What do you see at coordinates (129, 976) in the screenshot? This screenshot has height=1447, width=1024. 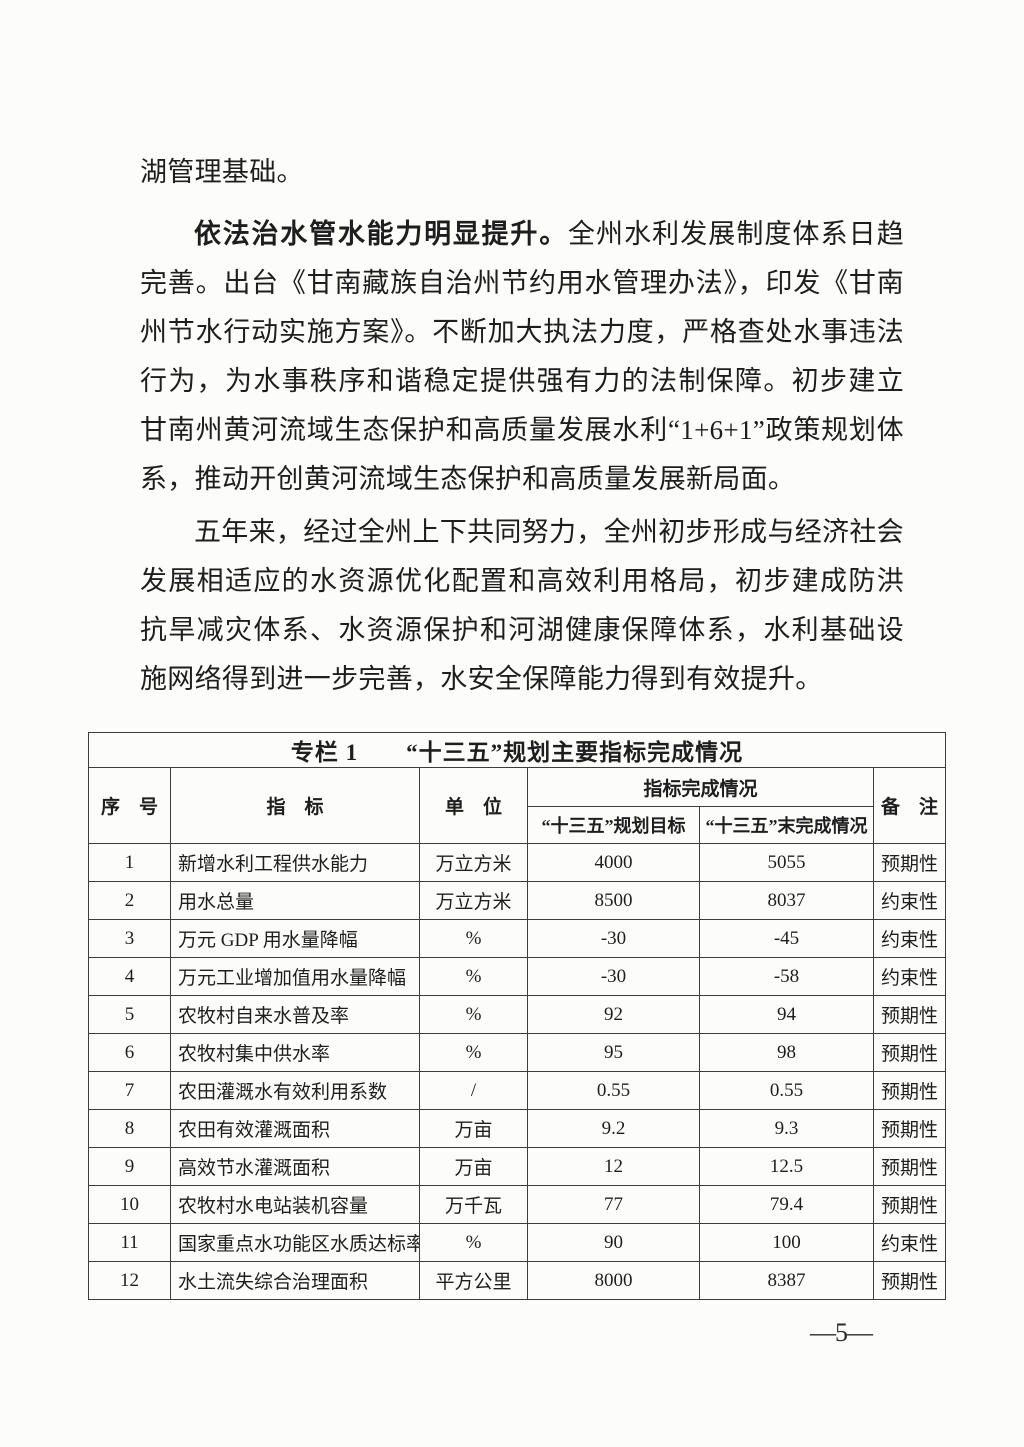 I see `cell-seq: 4` at bounding box center [129, 976].